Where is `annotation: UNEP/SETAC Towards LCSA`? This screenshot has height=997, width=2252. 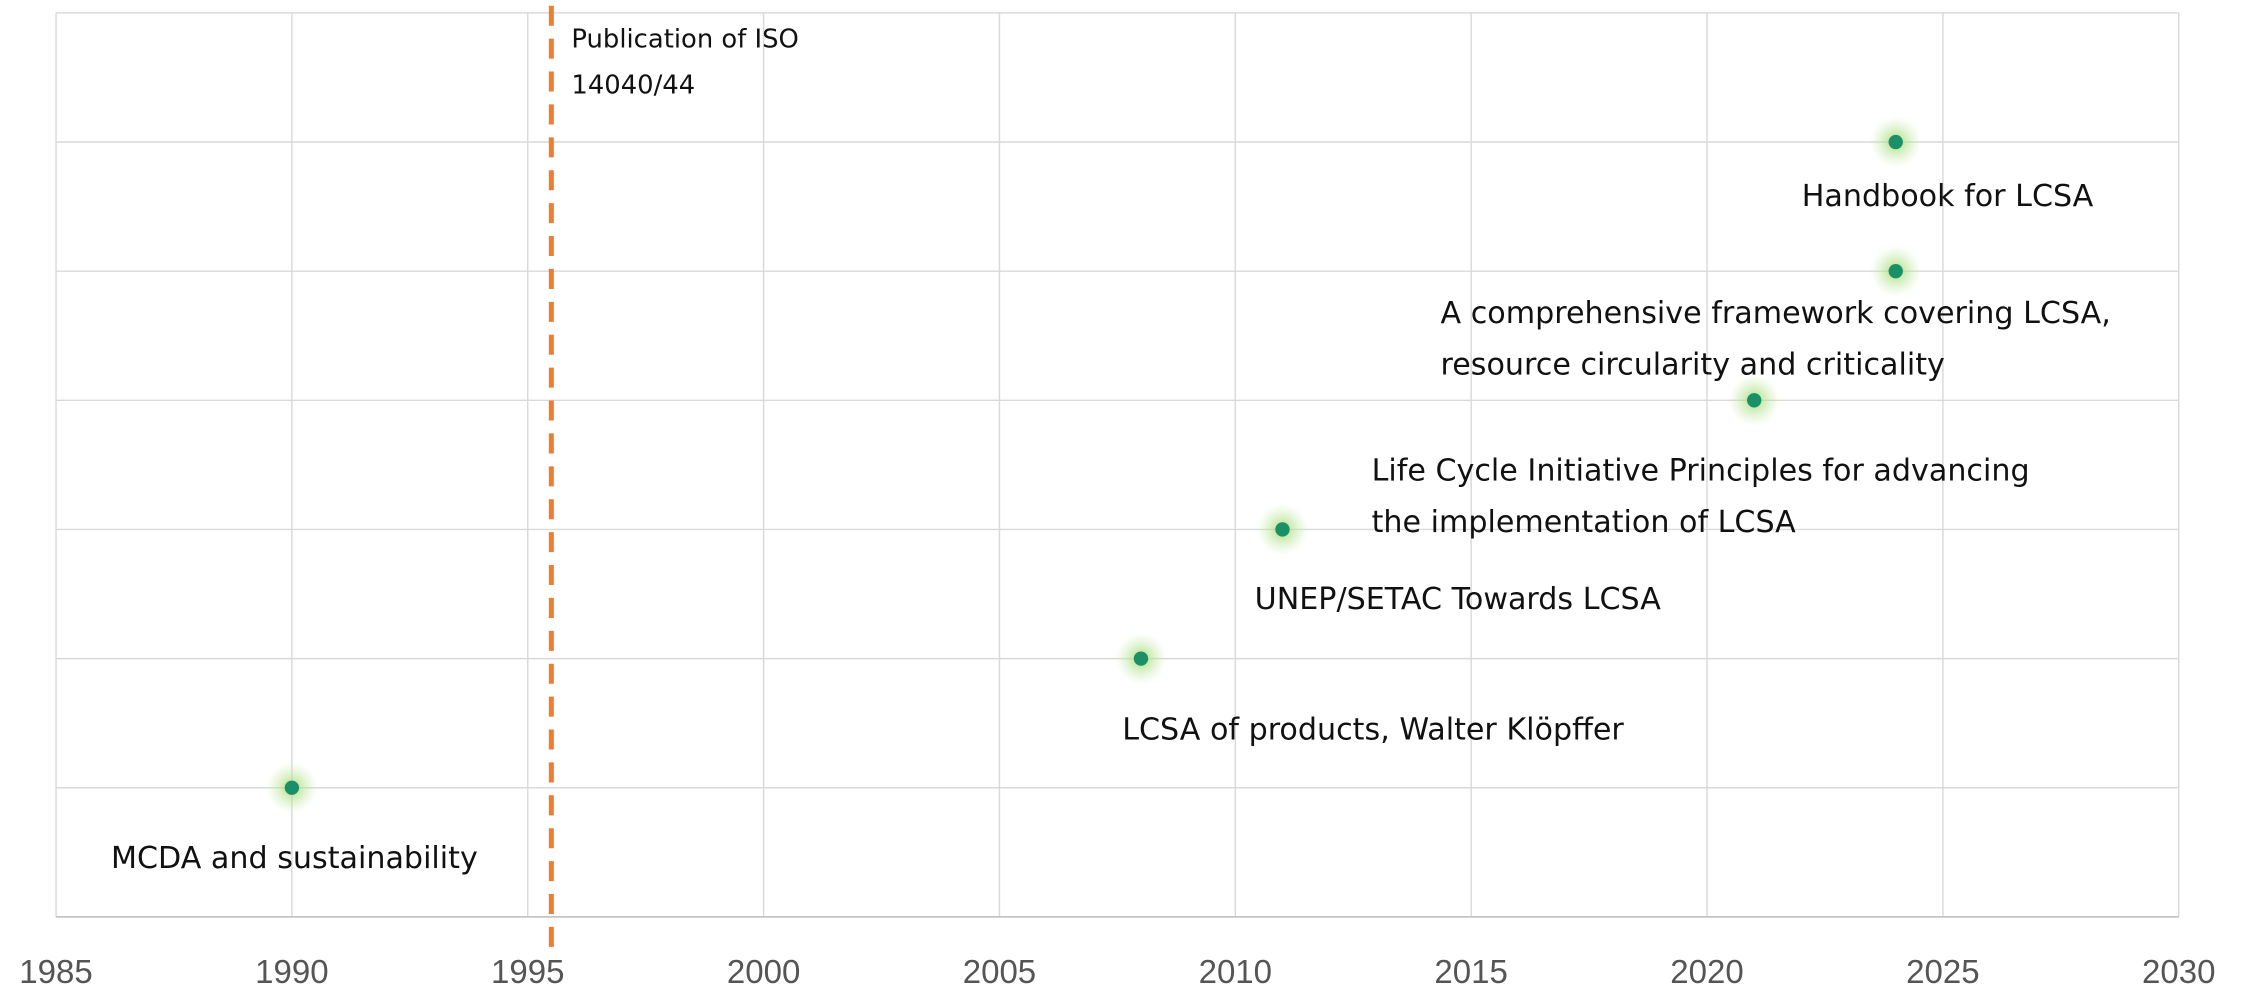 annotation: UNEP/SETAC Towards LCSA is located at coordinates (1458, 599).